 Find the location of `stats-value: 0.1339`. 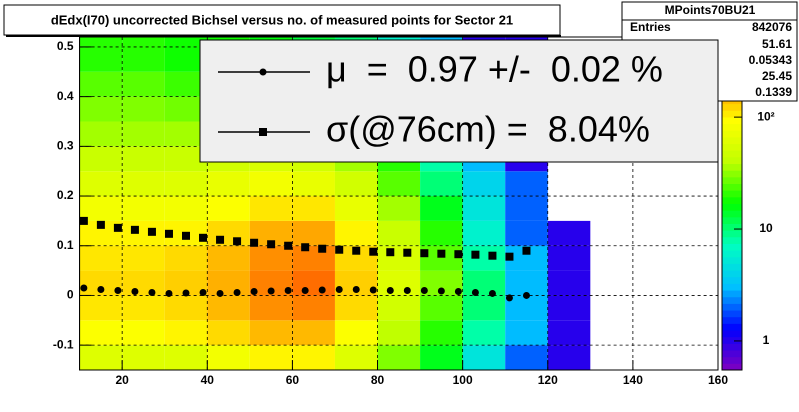

stats-value: 0.1339 is located at coordinates (773, 92).